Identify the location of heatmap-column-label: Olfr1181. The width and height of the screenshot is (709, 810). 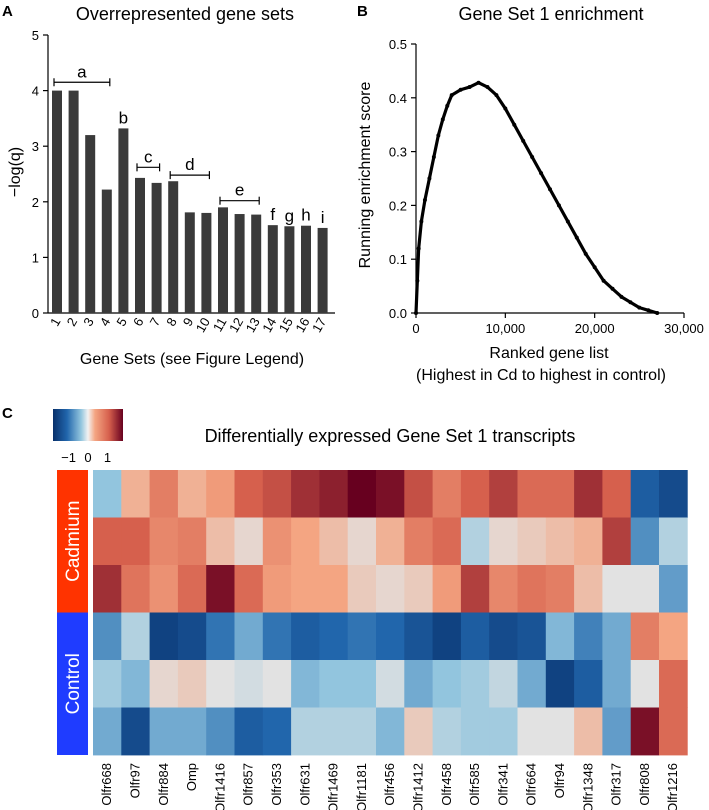
(361, 786).